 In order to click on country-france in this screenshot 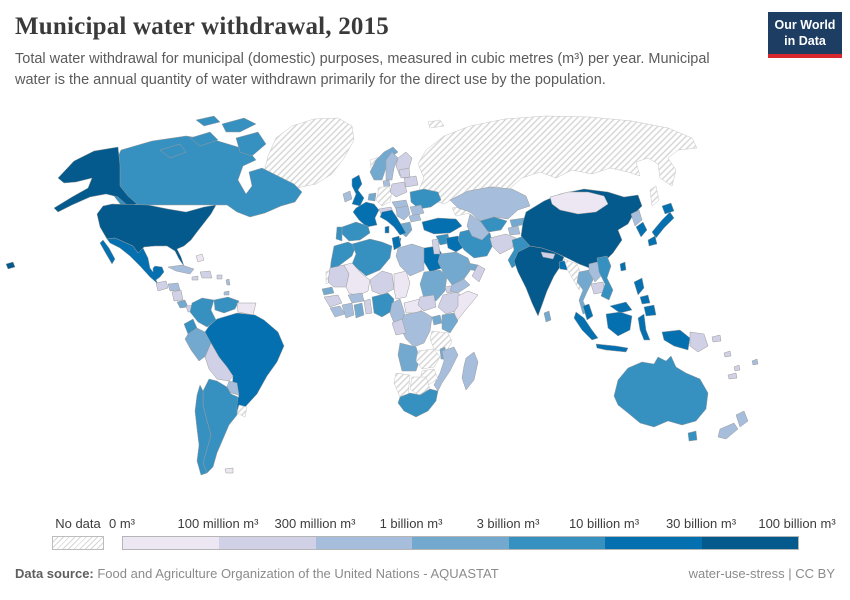, I will do `click(366, 214)`.